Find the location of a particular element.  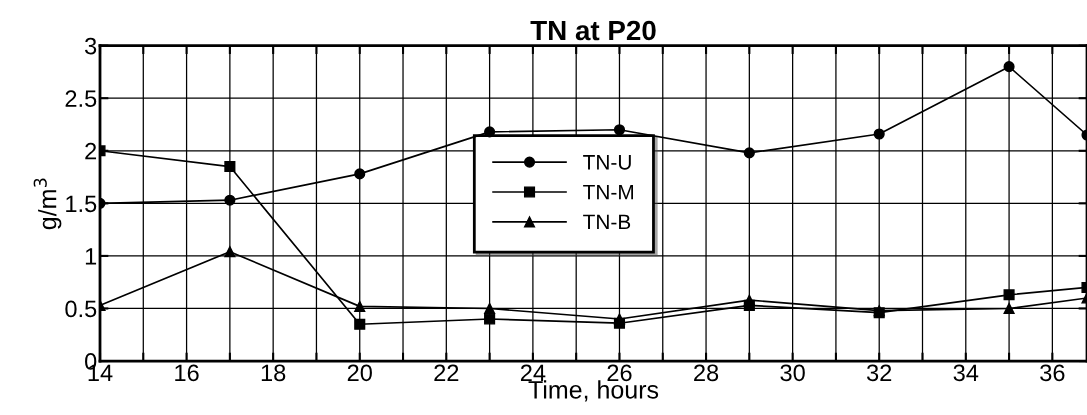

x-tick-label: 22 is located at coordinates (446, 372).